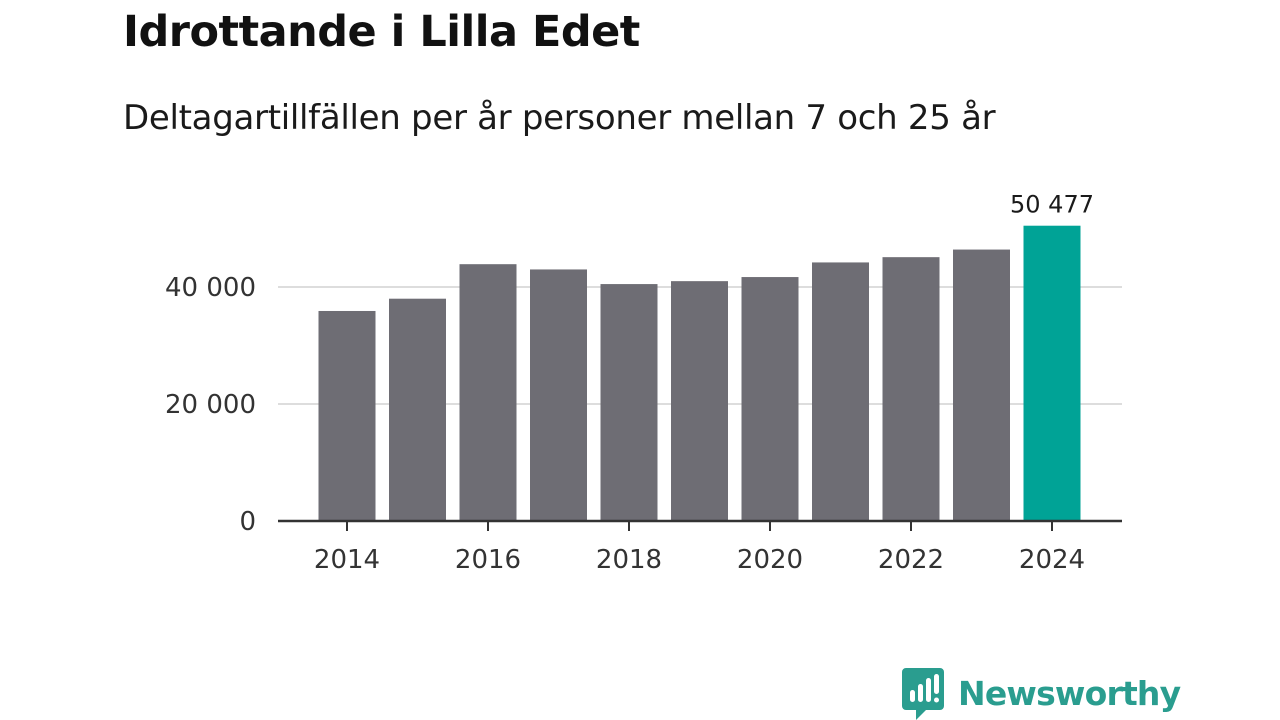 This screenshot has height=720, width=1280. Describe the element at coordinates (1052, 373) in the screenshot. I see `bar-2024` at that location.